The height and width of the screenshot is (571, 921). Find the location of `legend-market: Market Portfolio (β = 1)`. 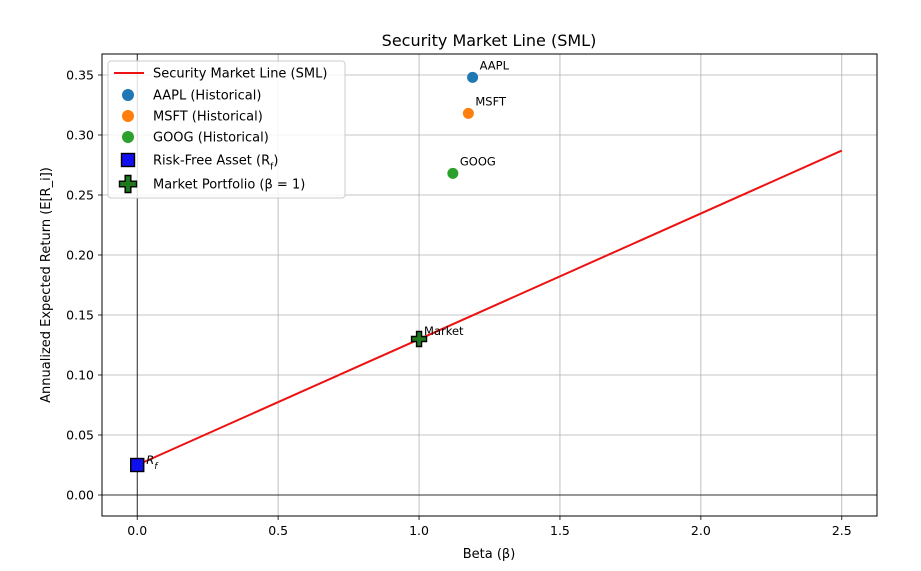

legend-market: Market Portfolio (β = 1) is located at coordinates (211, 184).